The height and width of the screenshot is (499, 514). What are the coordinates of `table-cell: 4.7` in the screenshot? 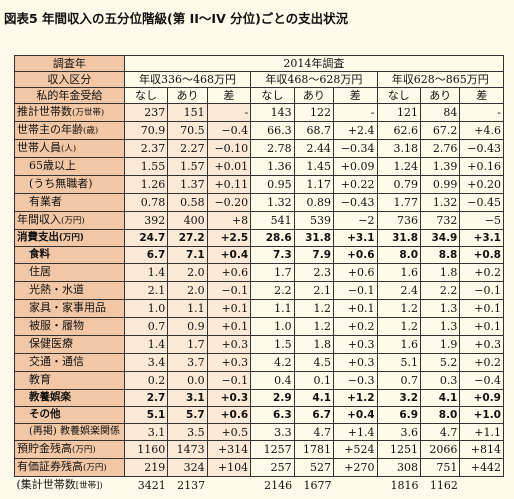 It's located at (314, 432).